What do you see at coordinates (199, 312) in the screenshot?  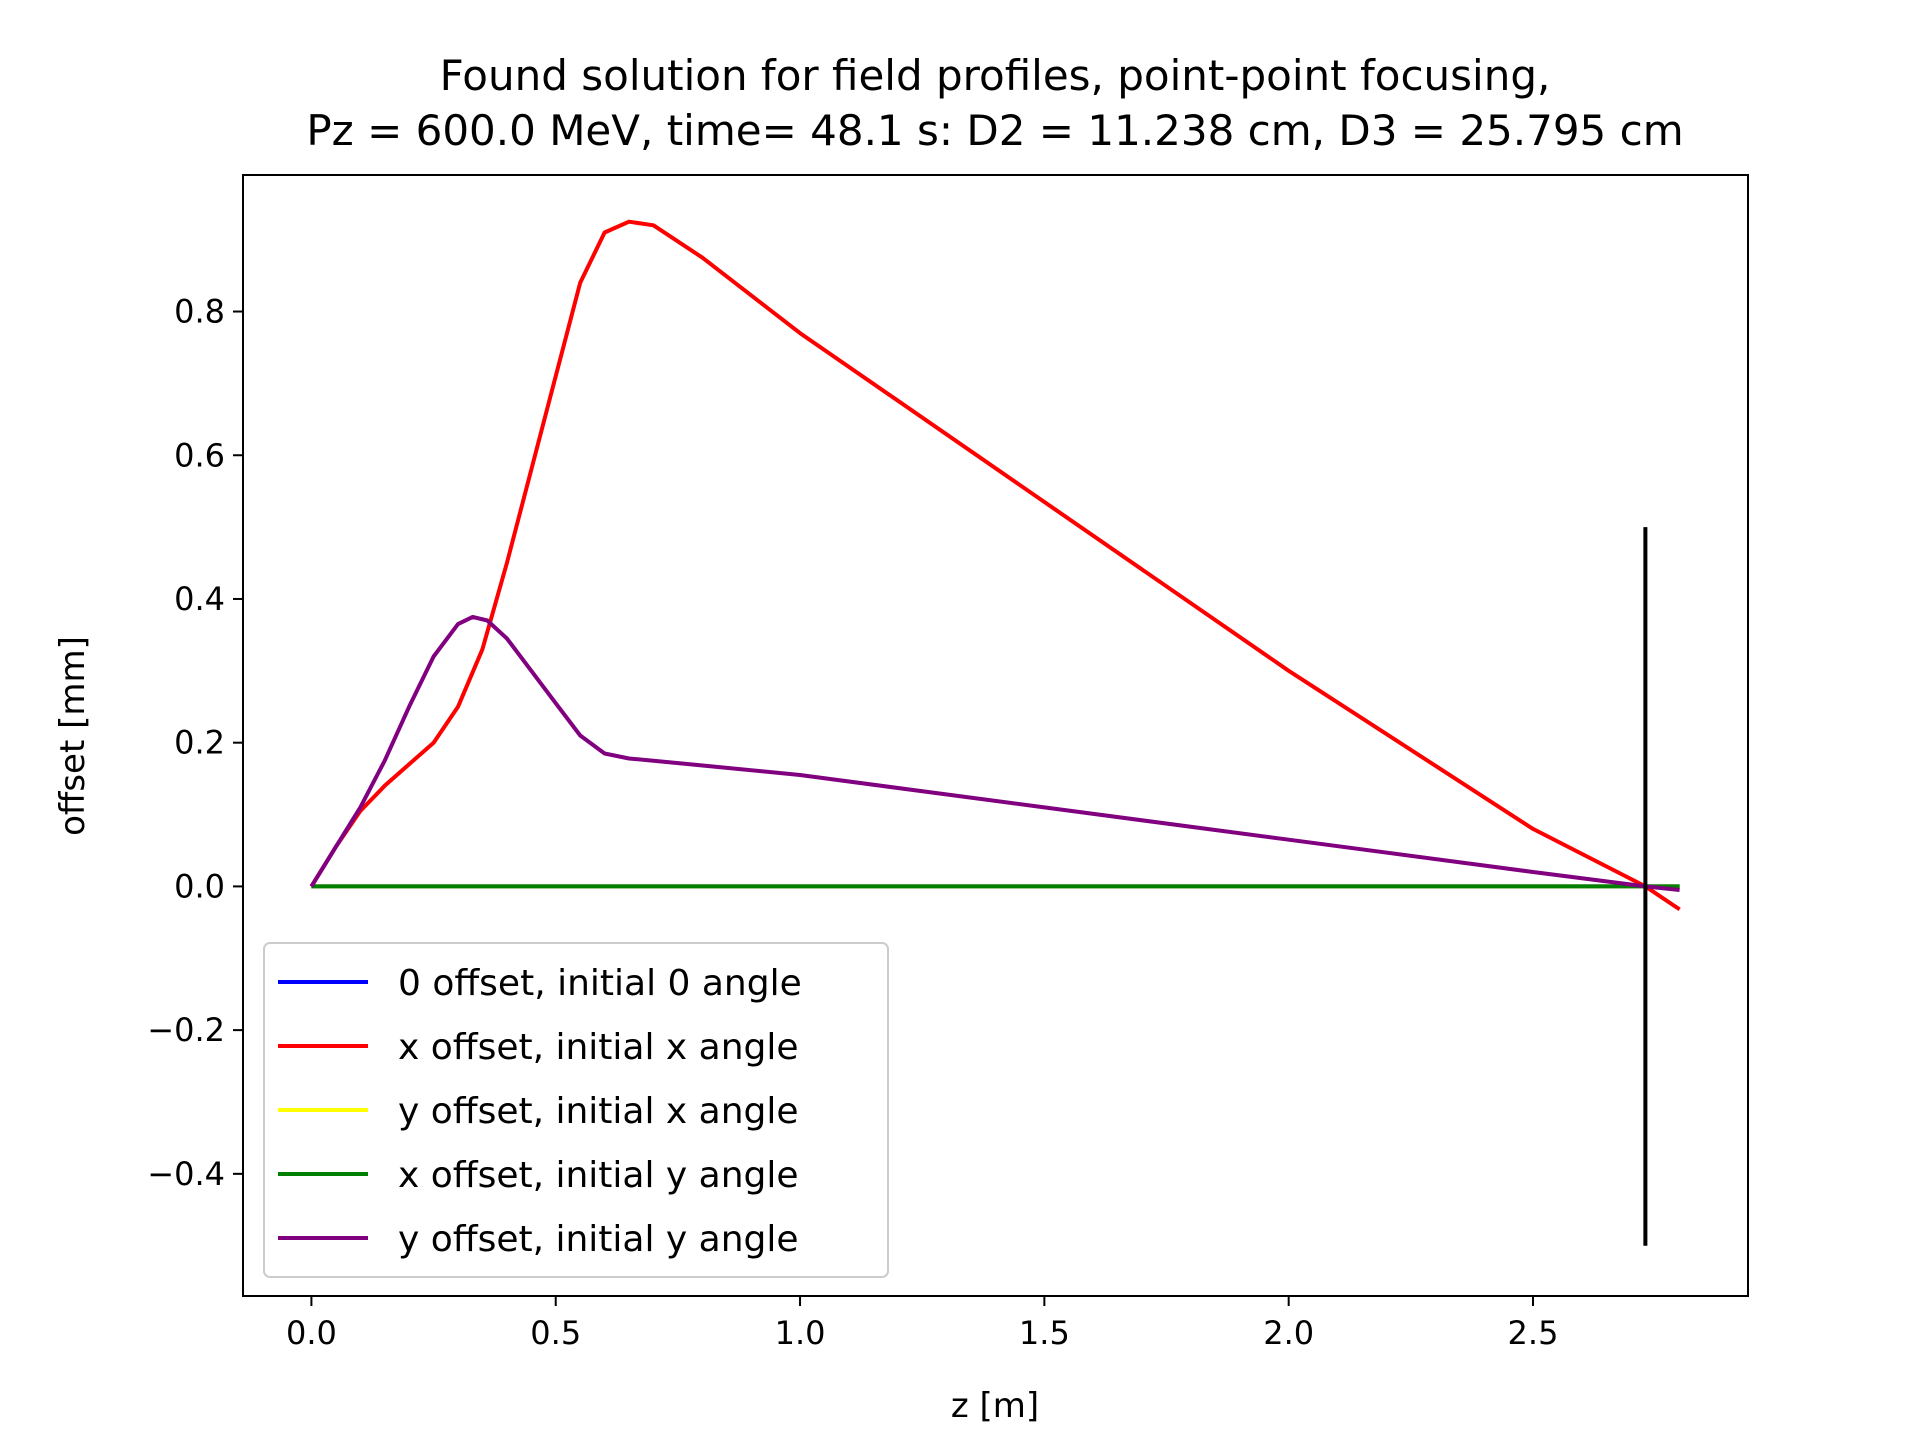 I see `y-tick-label: 0.8` at bounding box center [199, 312].